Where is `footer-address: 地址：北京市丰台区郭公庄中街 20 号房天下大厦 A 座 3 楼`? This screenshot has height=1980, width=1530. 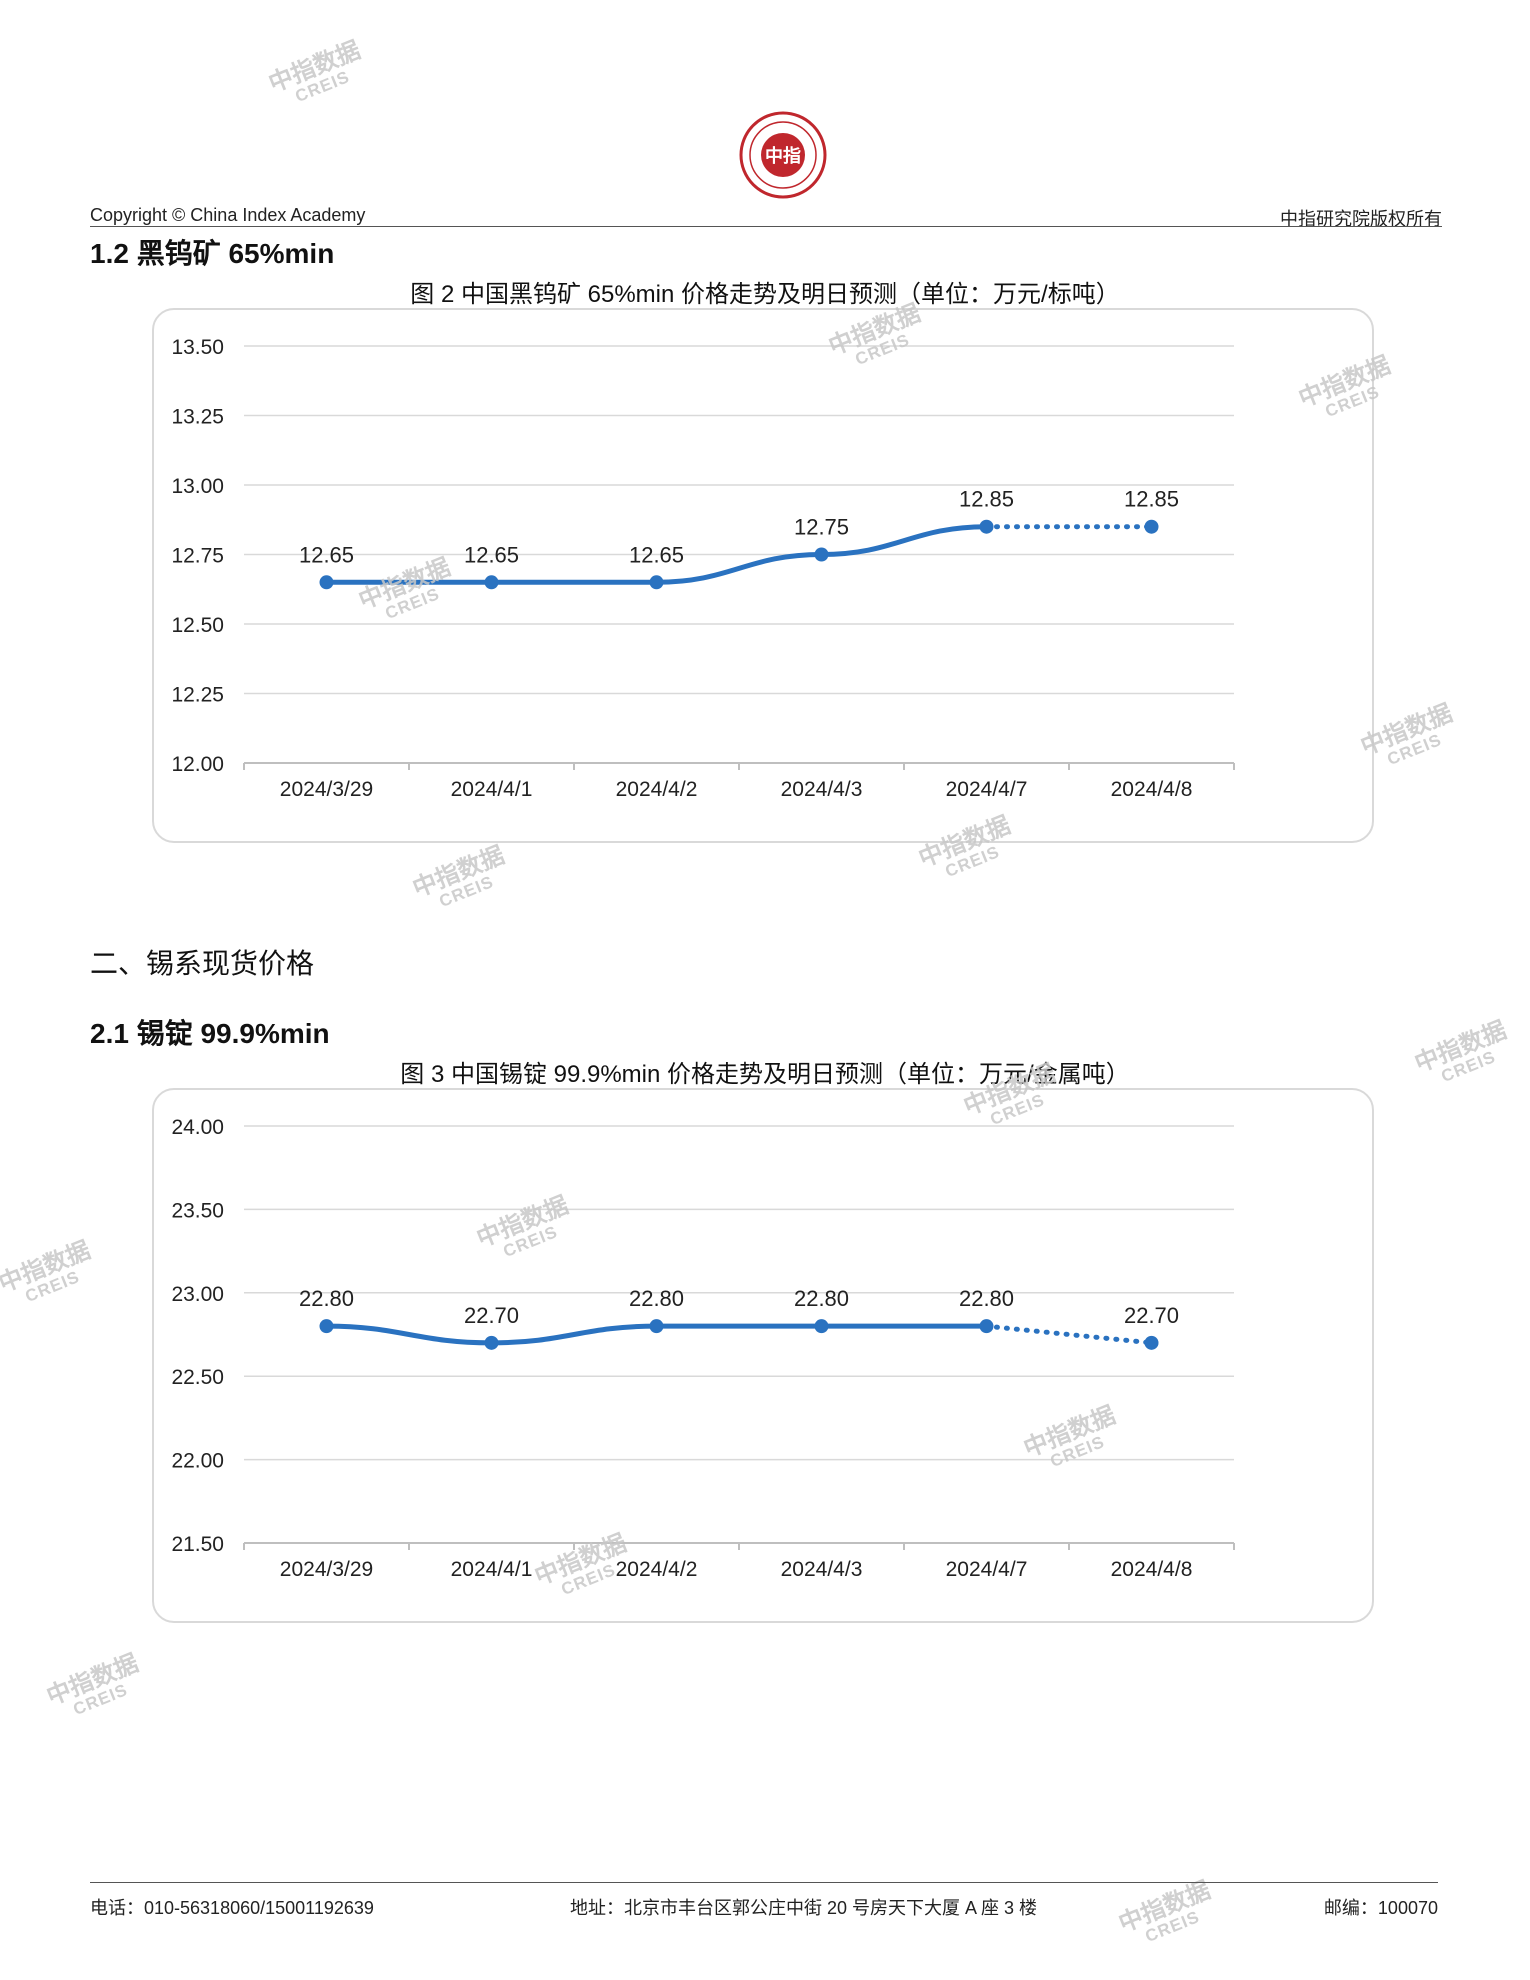
footer-address: 地址：北京市丰台区郭公庄中街 20 号房天下大厦 A 座 3 楼 is located at coordinates (804, 1908).